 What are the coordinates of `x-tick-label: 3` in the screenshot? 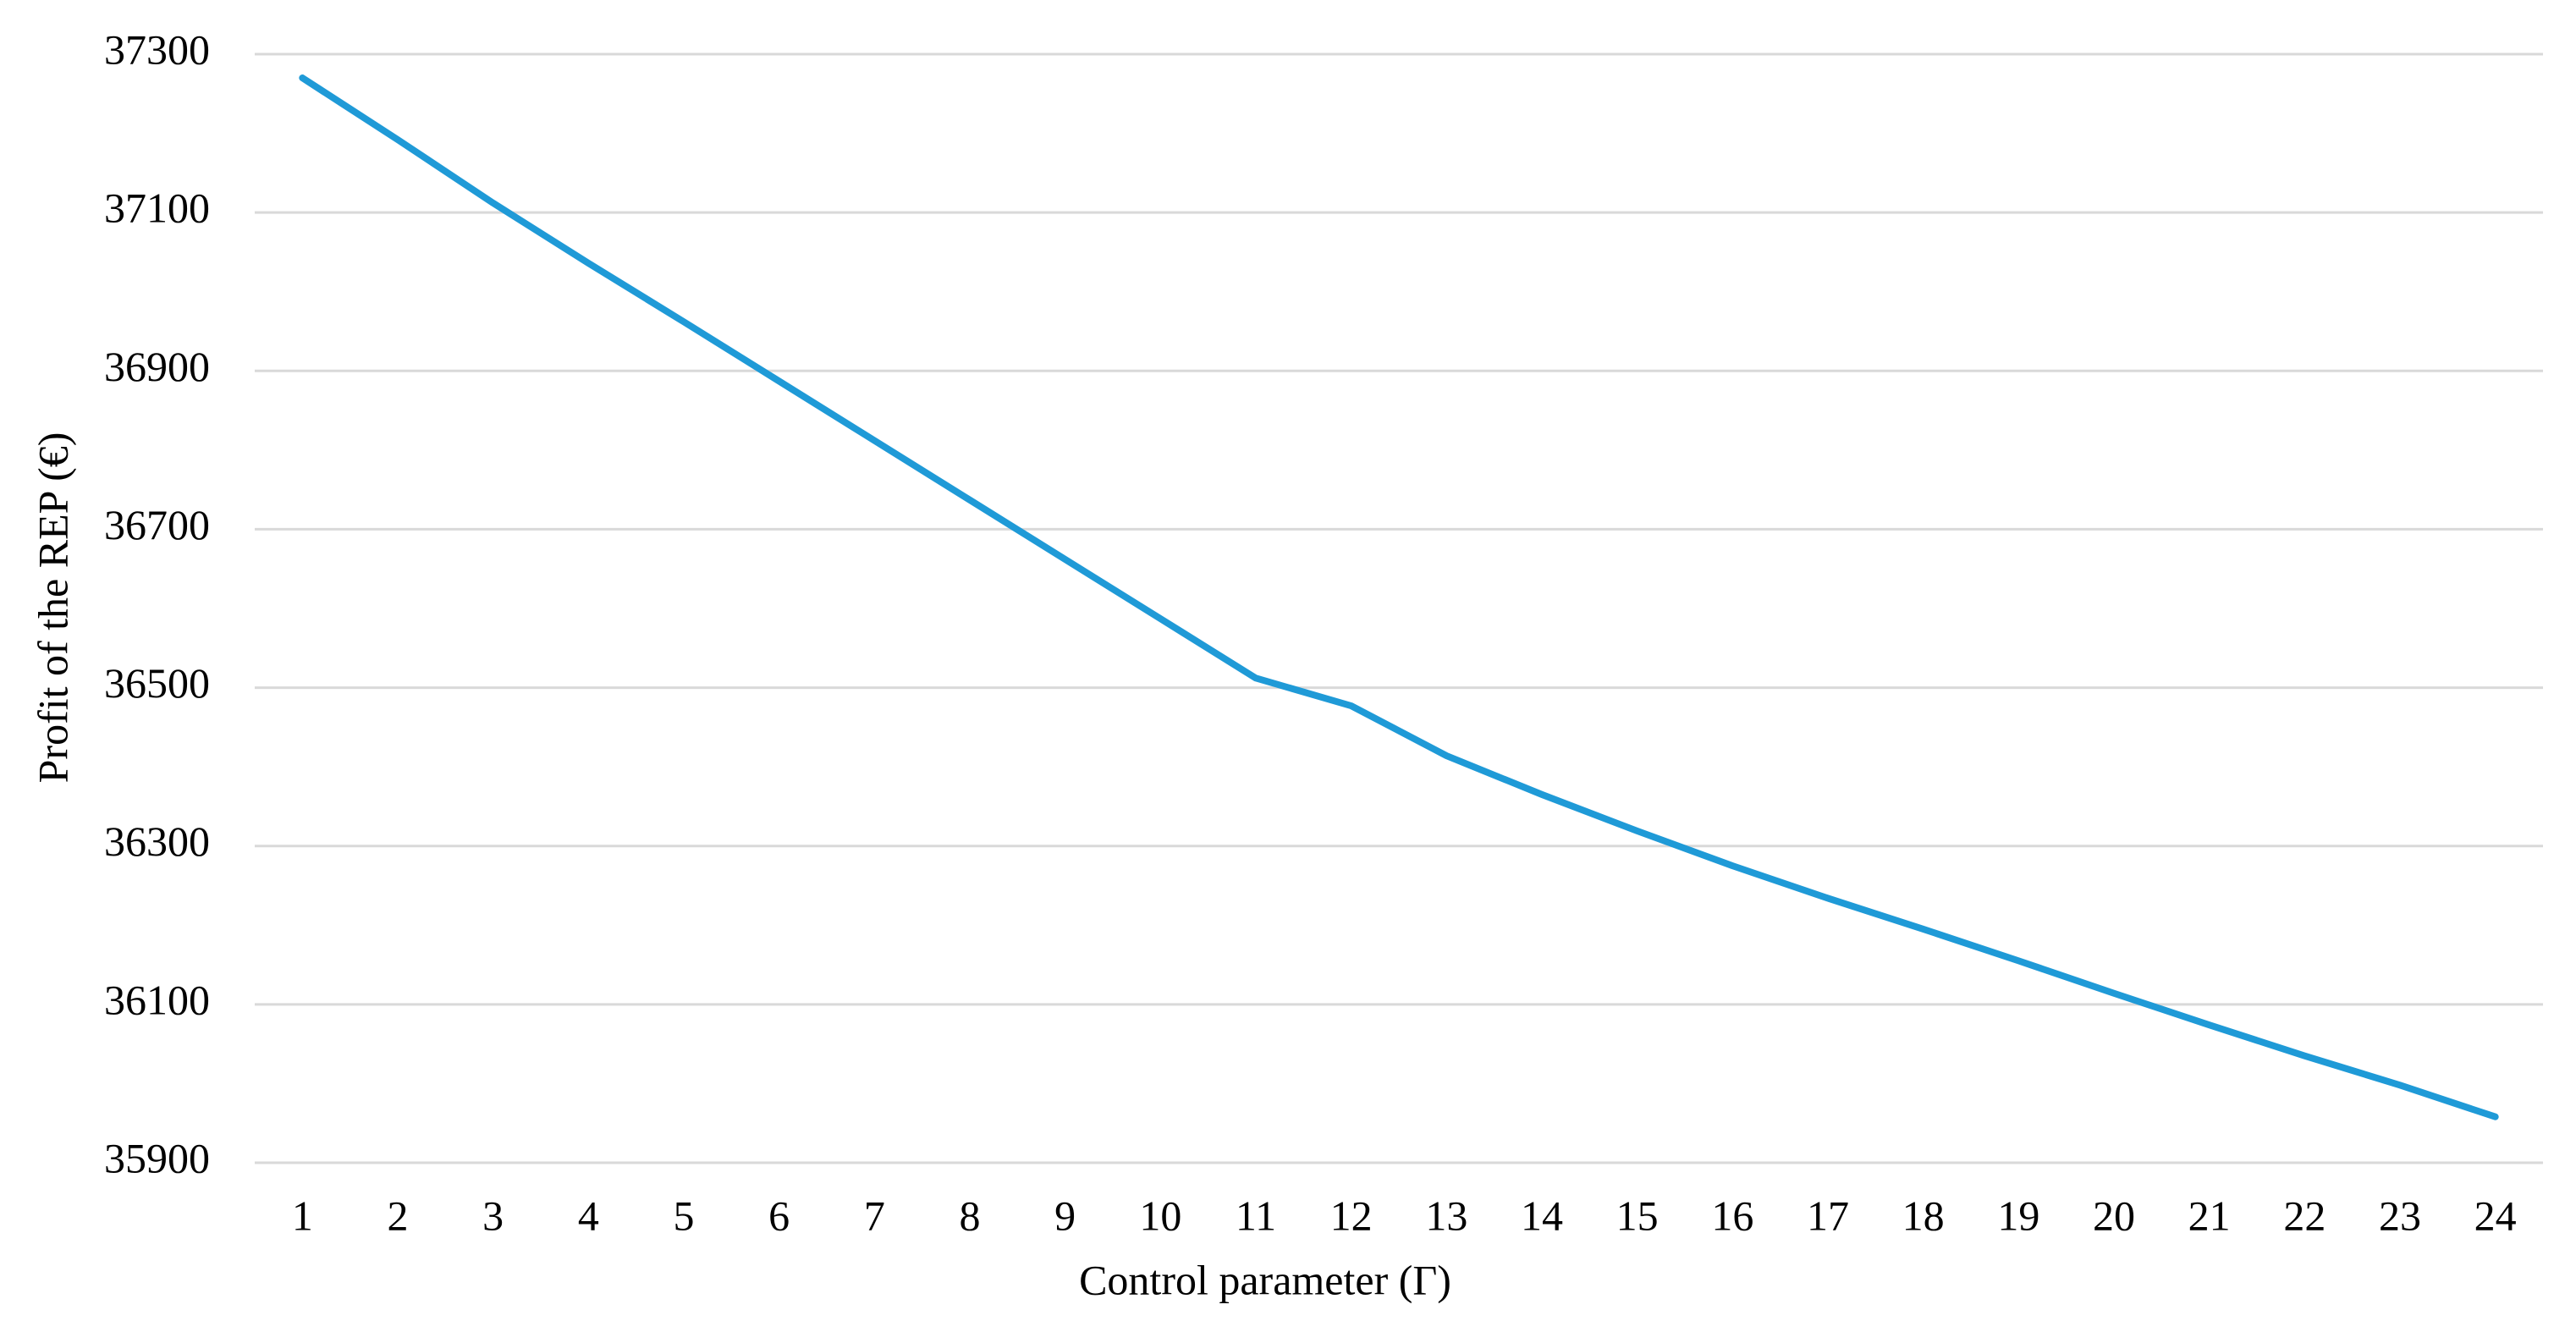 It's located at (493, 1215).